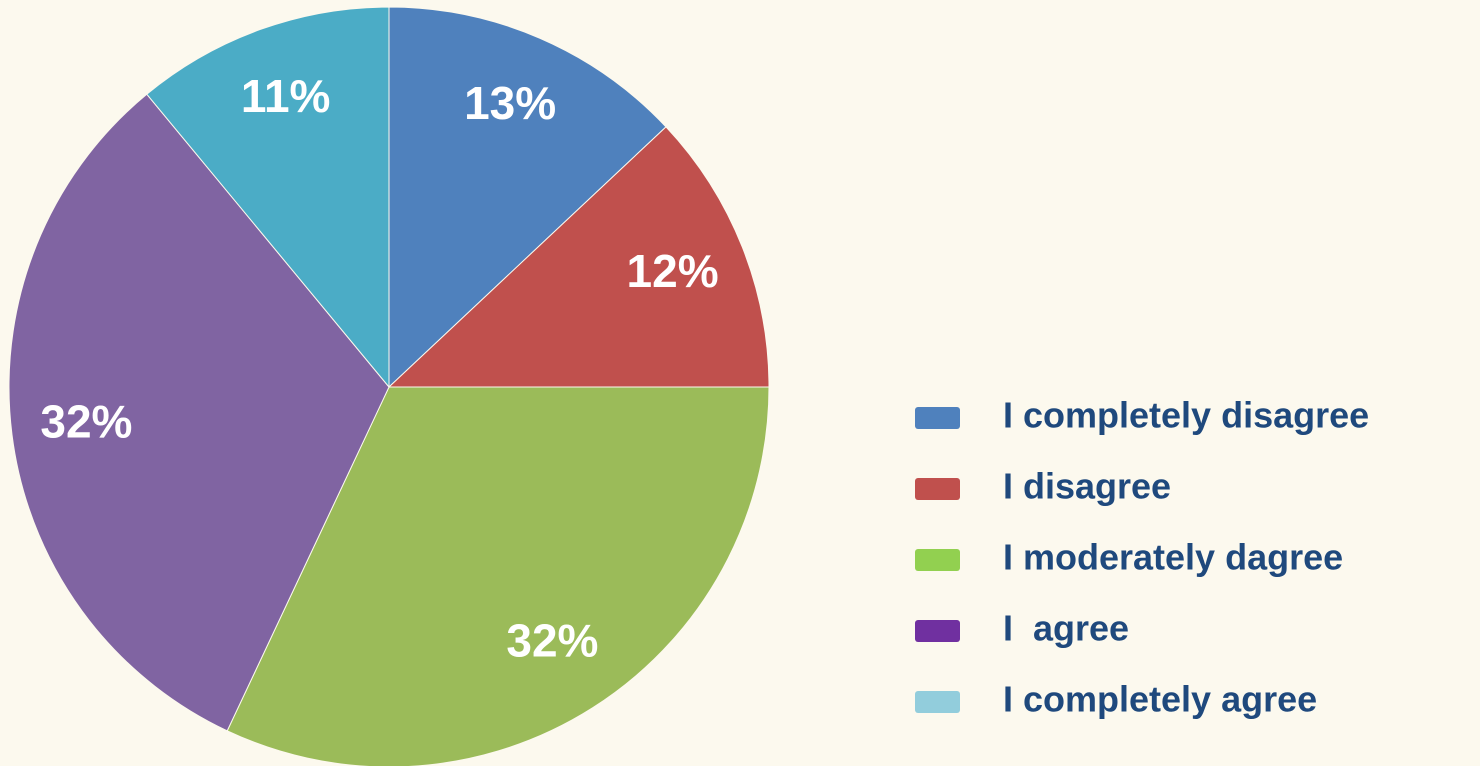 The image size is (1480, 766). Describe the element at coordinates (1186, 415) in the screenshot. I see `legend-label: I completely disagree` at that location.